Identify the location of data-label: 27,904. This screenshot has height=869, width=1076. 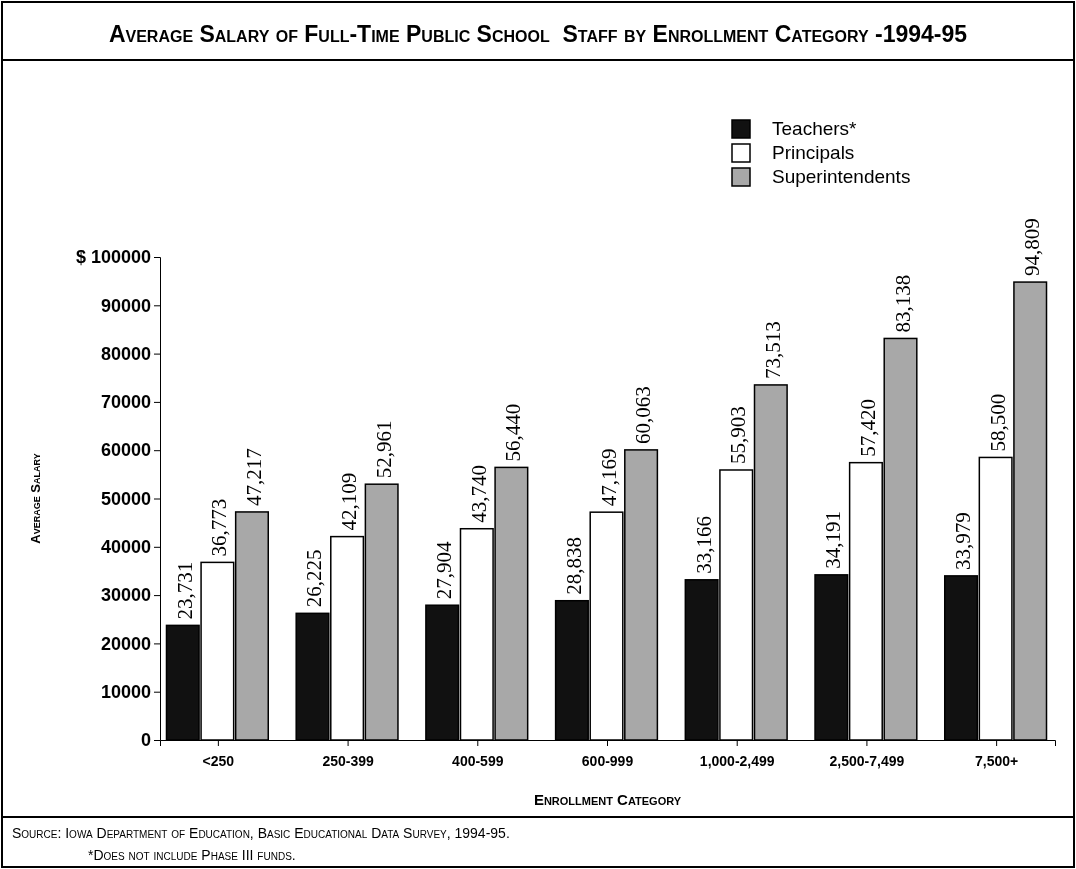
(444, 570).